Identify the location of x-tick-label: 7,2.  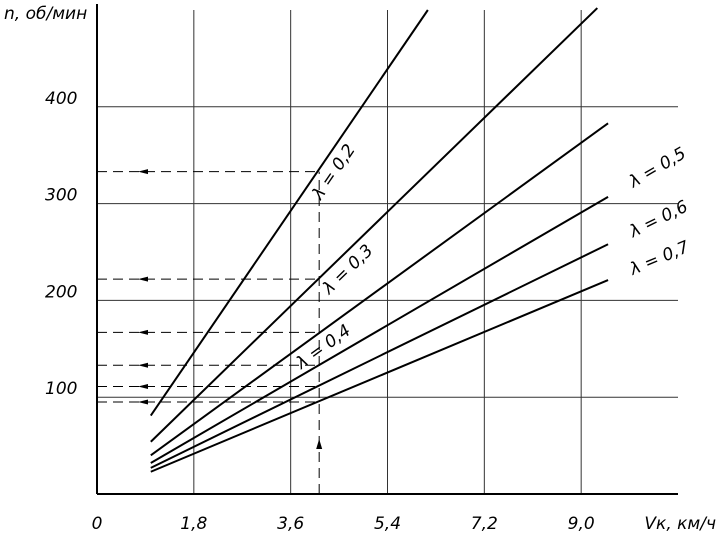
(484, 524).